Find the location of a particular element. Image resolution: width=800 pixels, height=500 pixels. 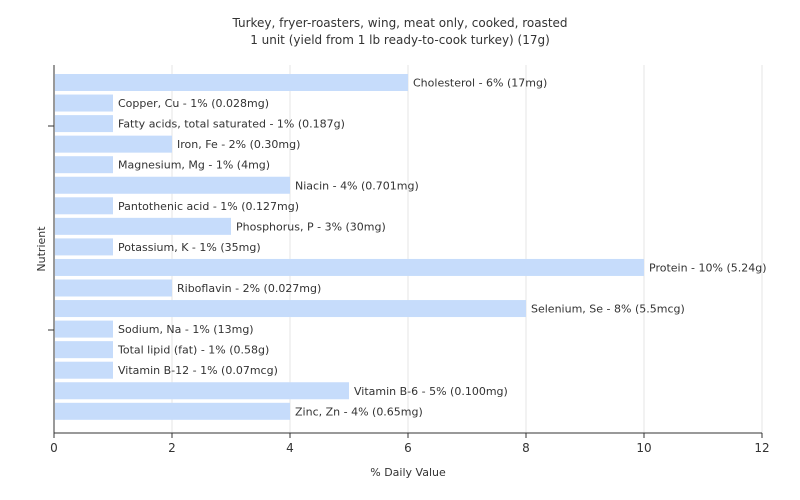

x-tick-label: 4 is located at coordinates (290, 448).